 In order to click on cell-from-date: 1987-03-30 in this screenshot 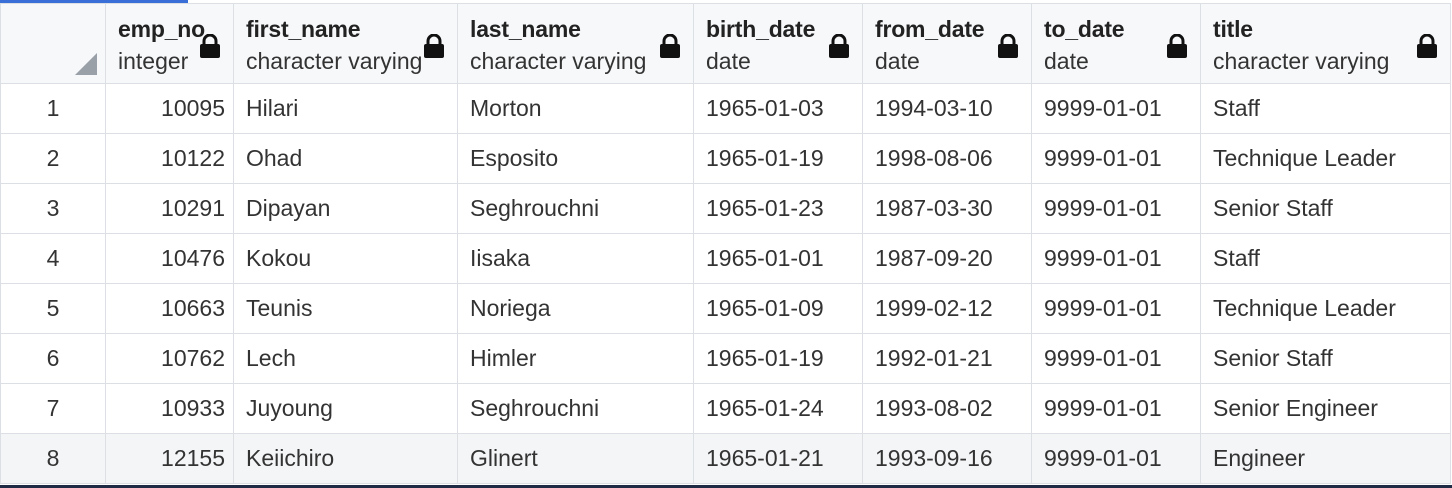, I will do `click(947, 208)`.